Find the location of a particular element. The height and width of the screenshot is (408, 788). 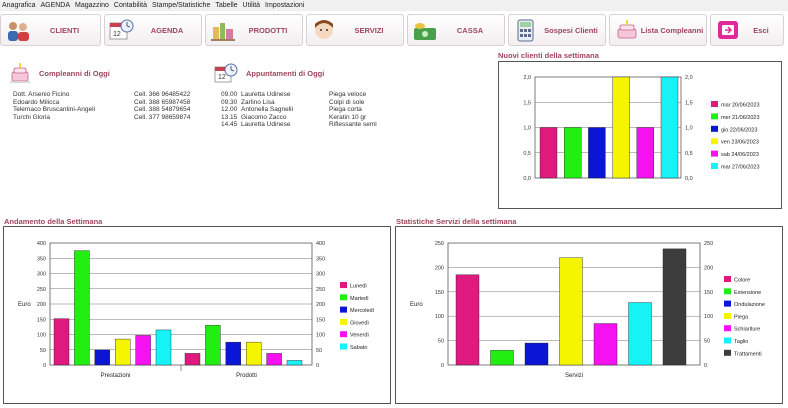

birthday-row: Edoardo Milicca Cell. 388 65987458 is located at coordinates (108, 103).